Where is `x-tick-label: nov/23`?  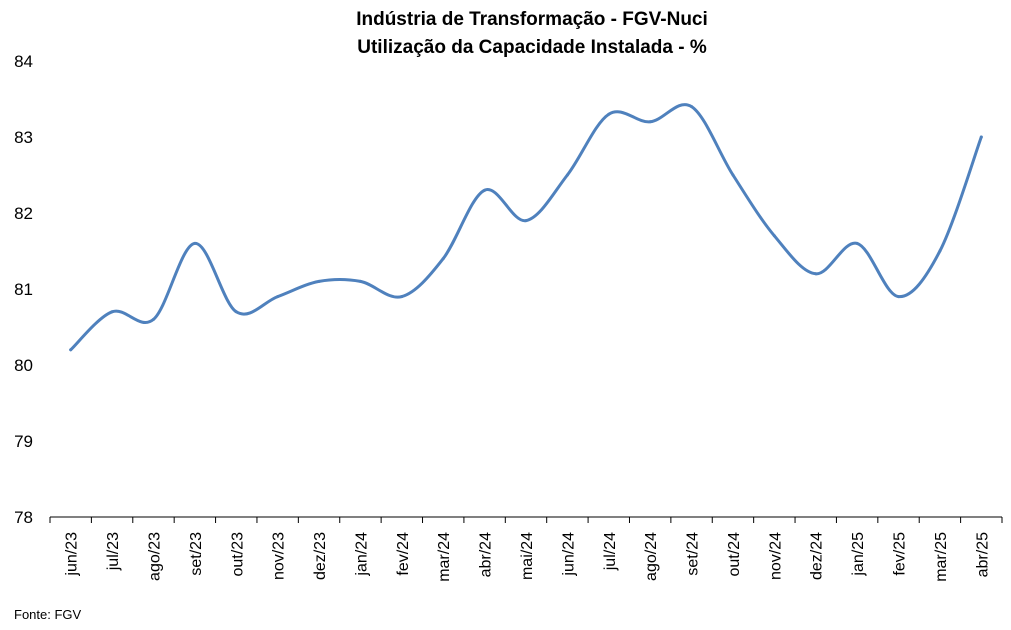 x-tick-label: nov/23 is located at coordinates (279, 556).